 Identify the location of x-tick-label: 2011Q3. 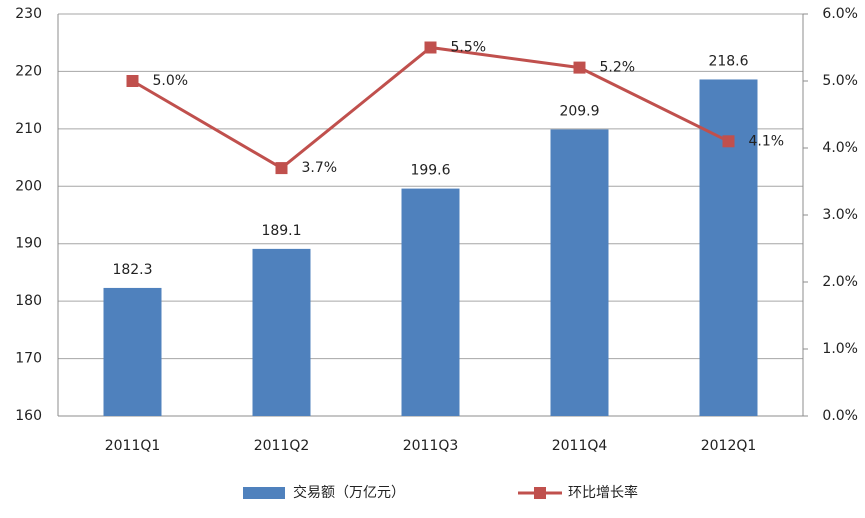
(431, 446).